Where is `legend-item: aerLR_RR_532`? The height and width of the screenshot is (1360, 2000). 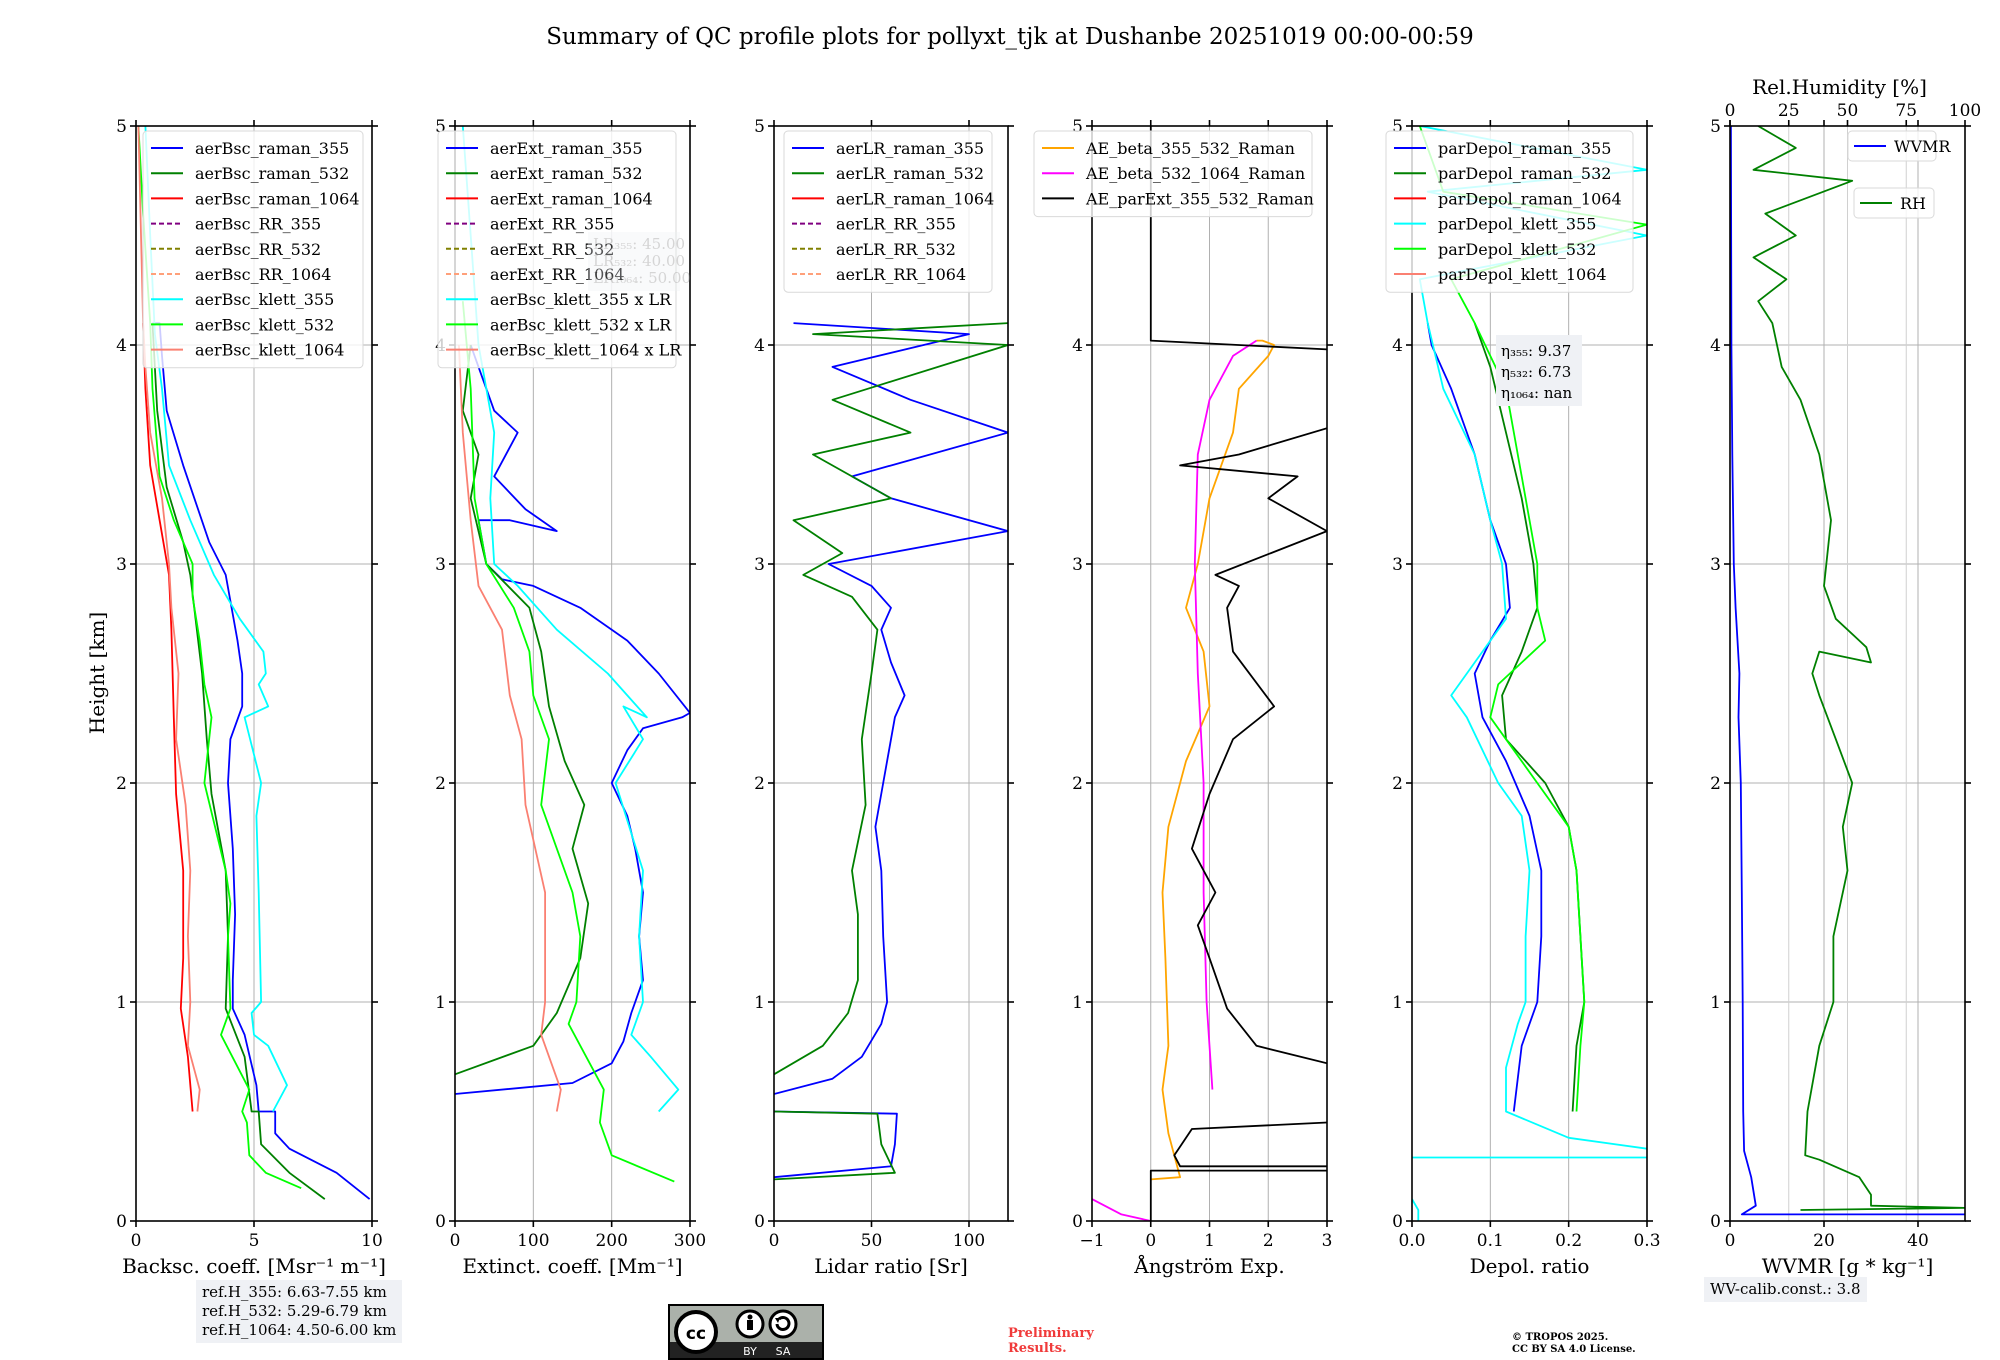 legend-item: aerLR_RR_532 is located at coordinates (874, 249).